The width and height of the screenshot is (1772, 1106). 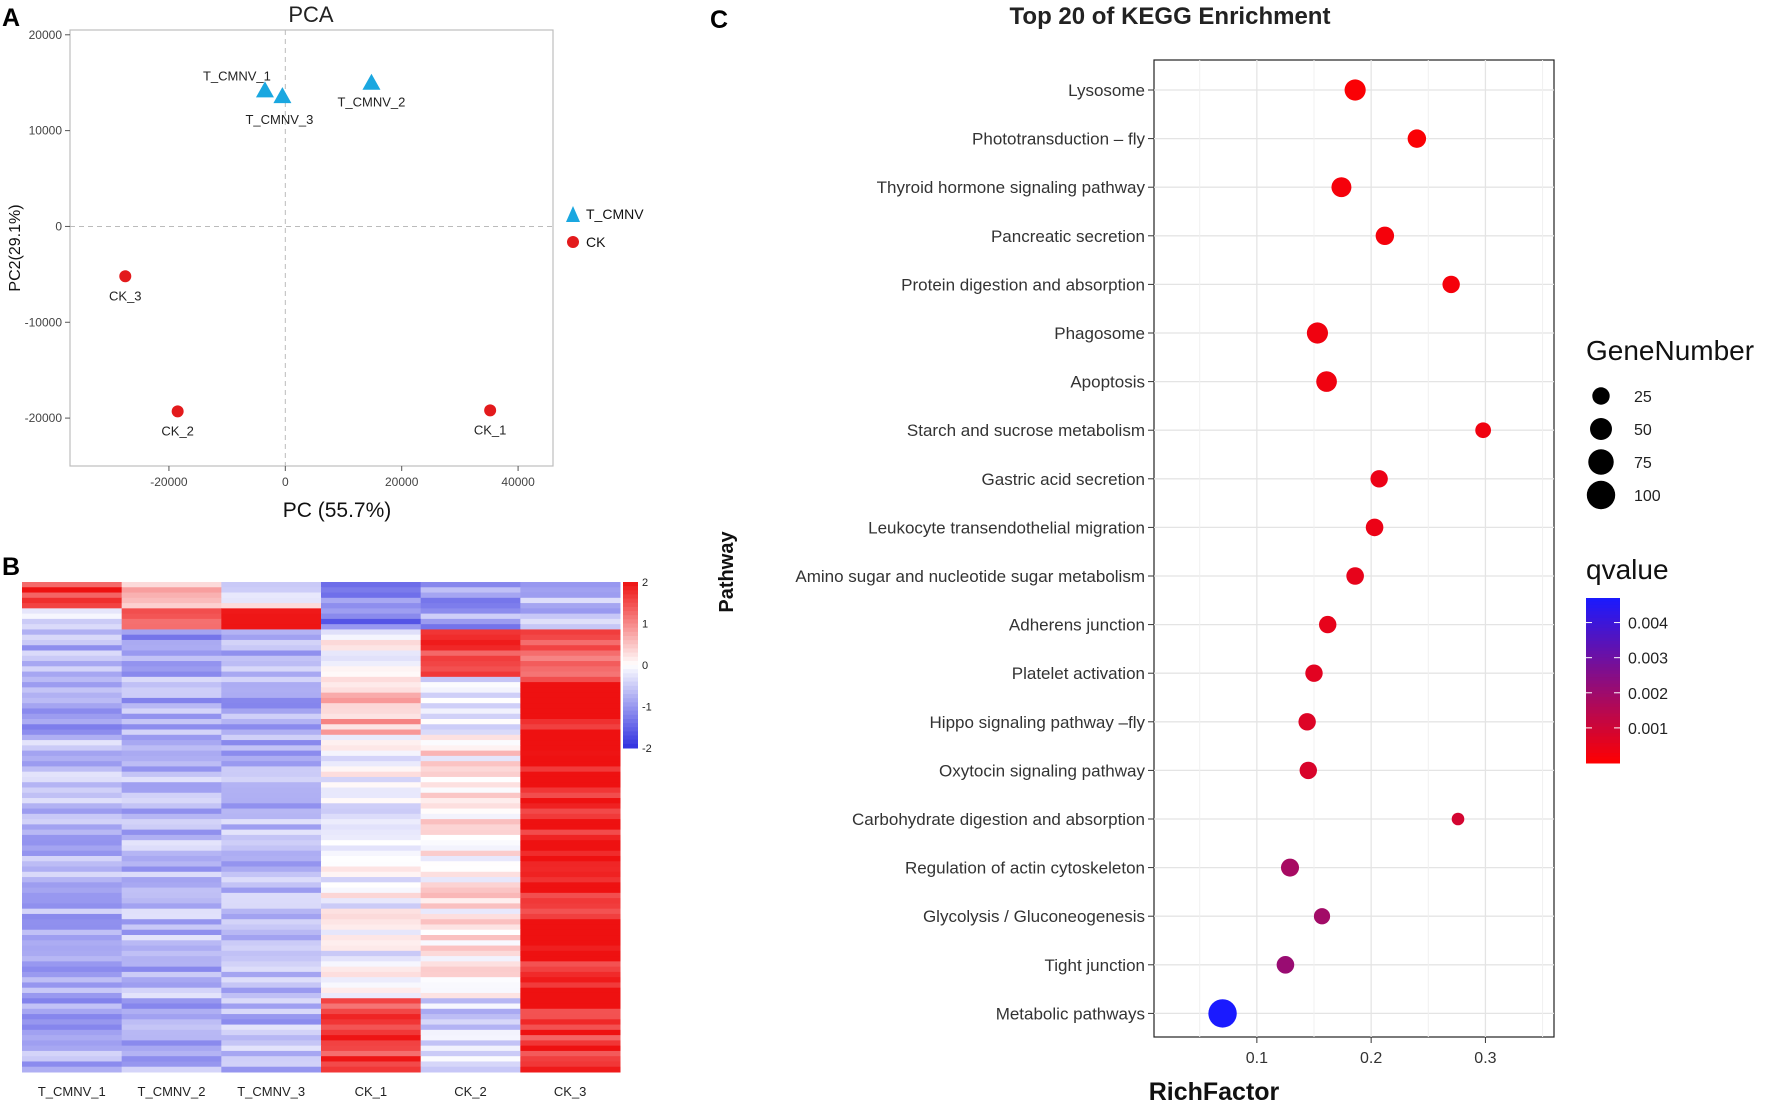 What do you see at coordinates (46, 35) in the screenshot?
I see `pca-y-tick-label: 20000` at bounding box center [46, 35].